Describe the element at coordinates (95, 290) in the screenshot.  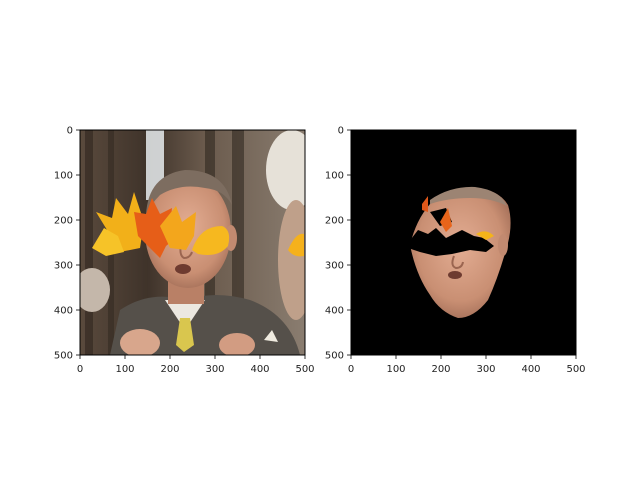
I see `background-person` at that location.